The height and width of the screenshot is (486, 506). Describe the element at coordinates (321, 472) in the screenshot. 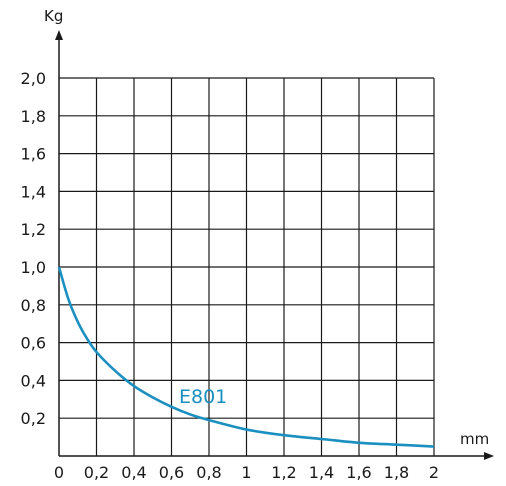

I see `x-tick-label: 1,4` at that location.